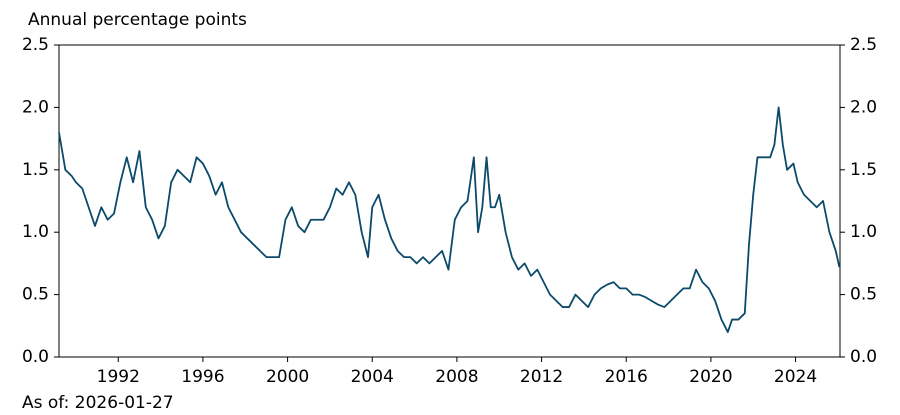  Describe the element at coordinates (863, 170) in the screenshot. I see `y2-tick-label: 1.5` at that location.